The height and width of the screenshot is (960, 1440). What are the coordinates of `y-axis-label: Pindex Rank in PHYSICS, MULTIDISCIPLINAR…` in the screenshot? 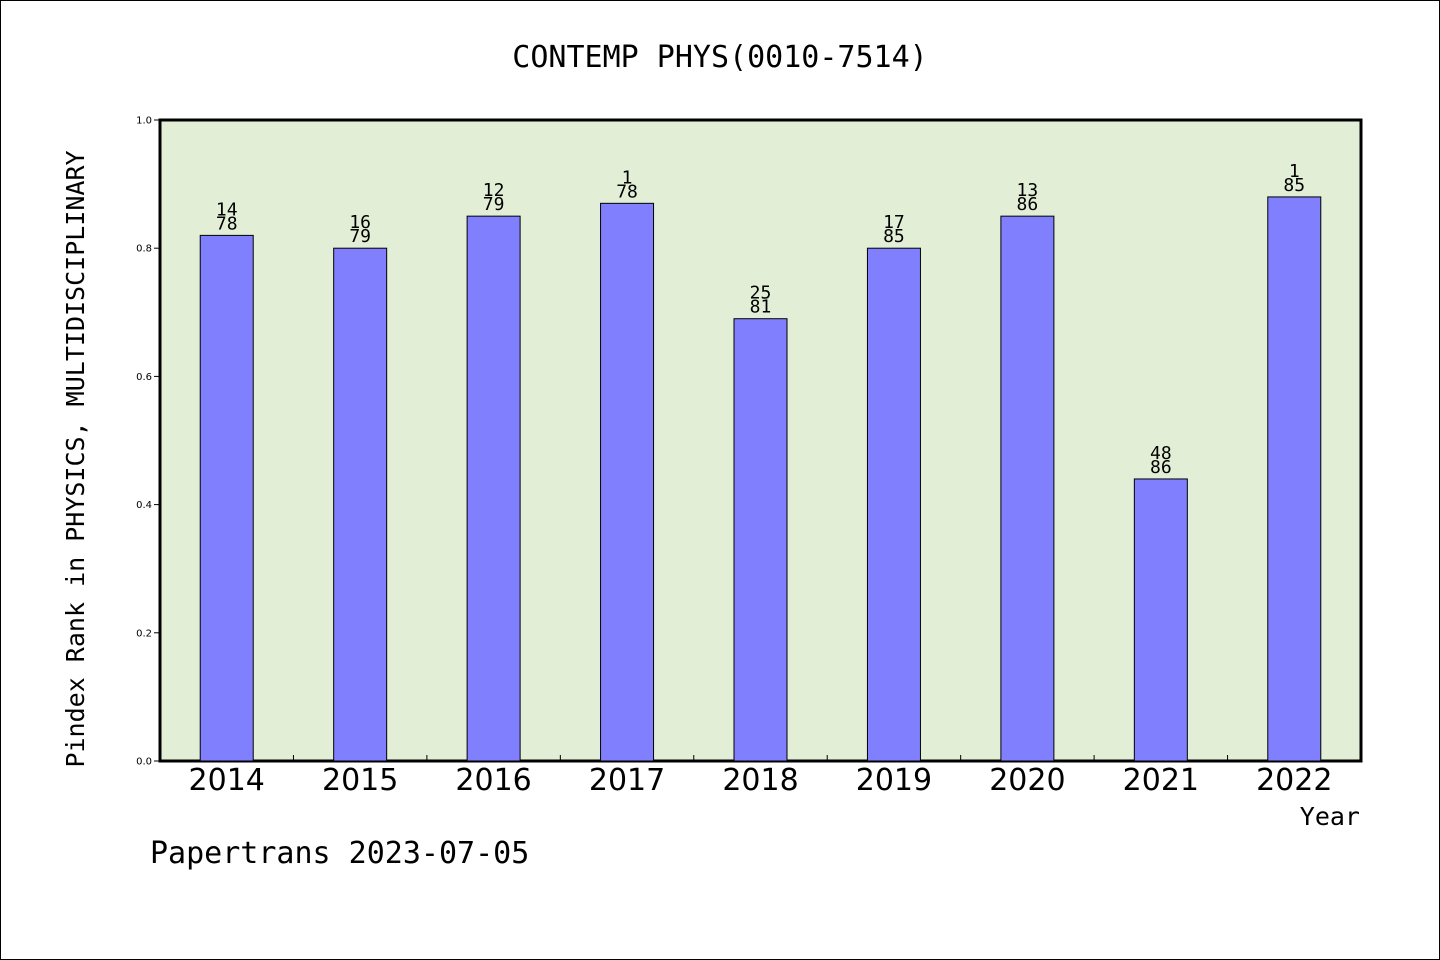 It's located at (75, 458).